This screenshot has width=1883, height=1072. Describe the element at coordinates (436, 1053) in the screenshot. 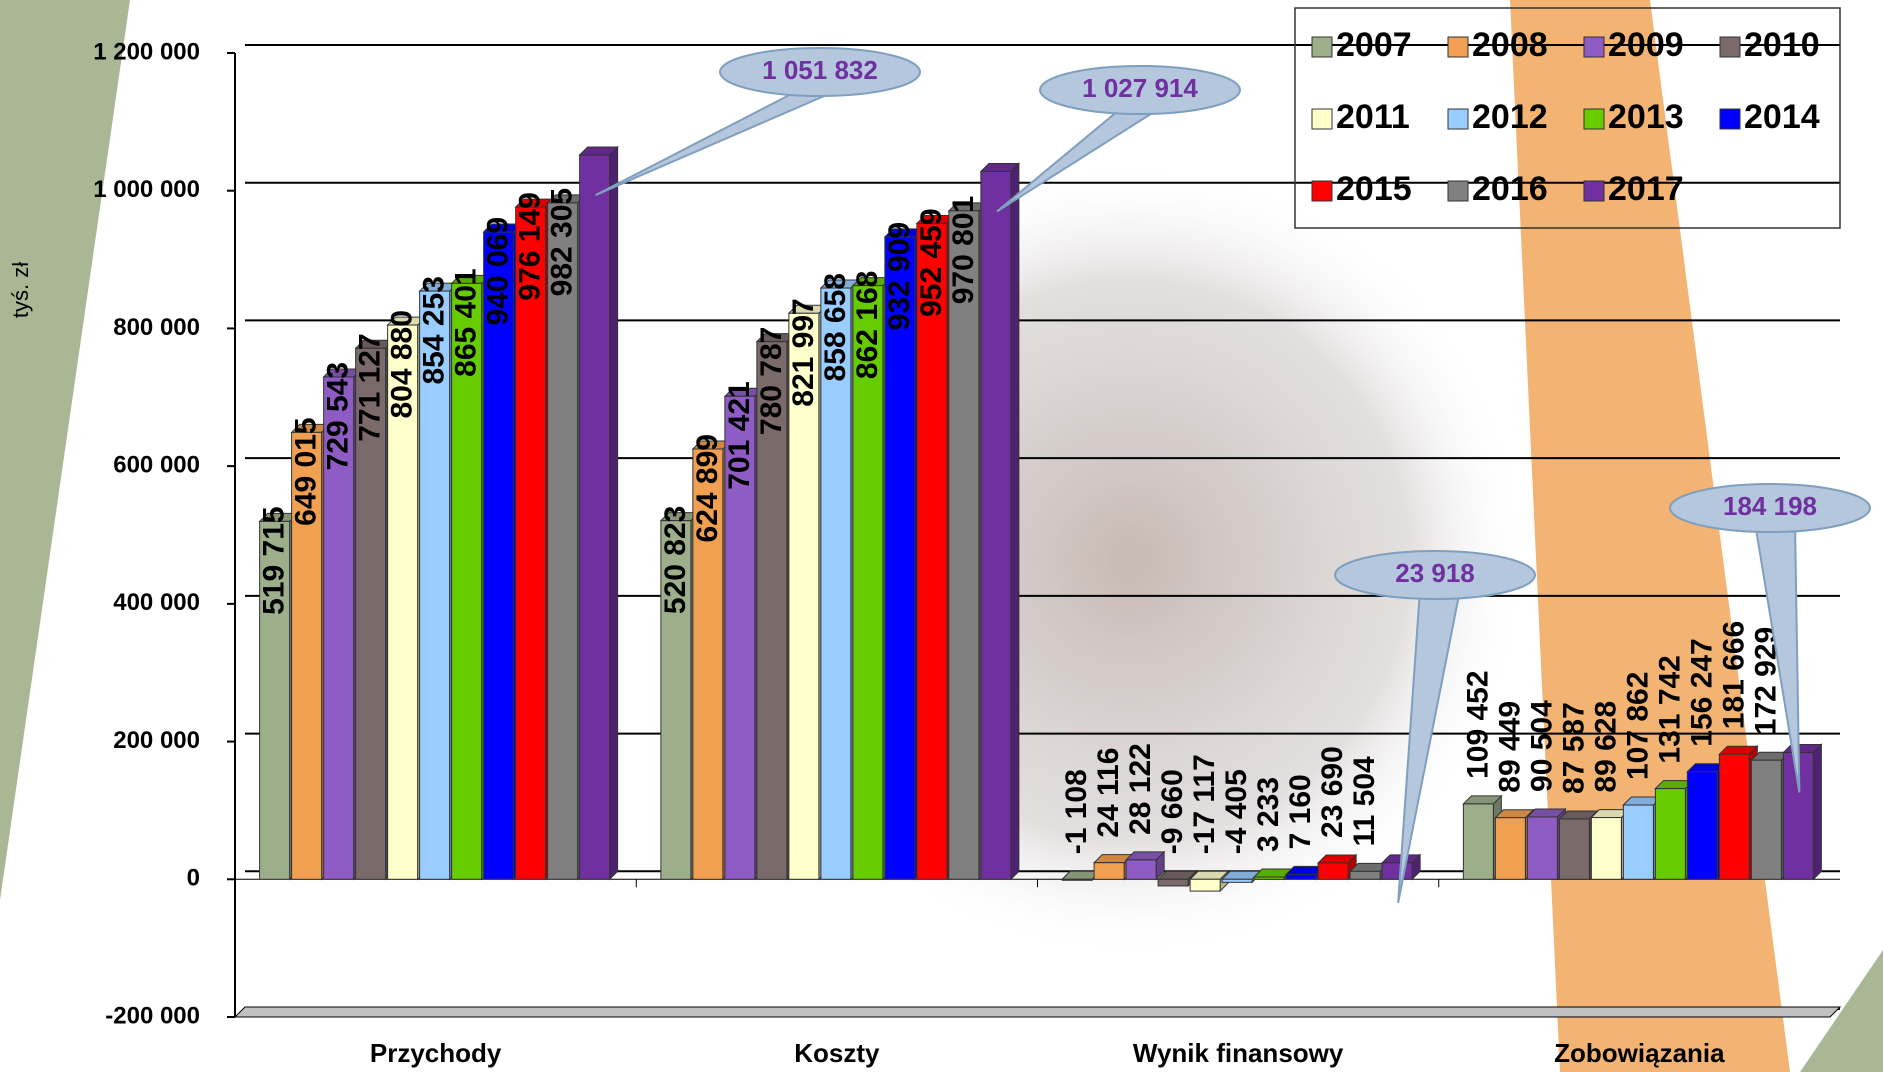

I see `x-tick-label: Przychody` at that location.